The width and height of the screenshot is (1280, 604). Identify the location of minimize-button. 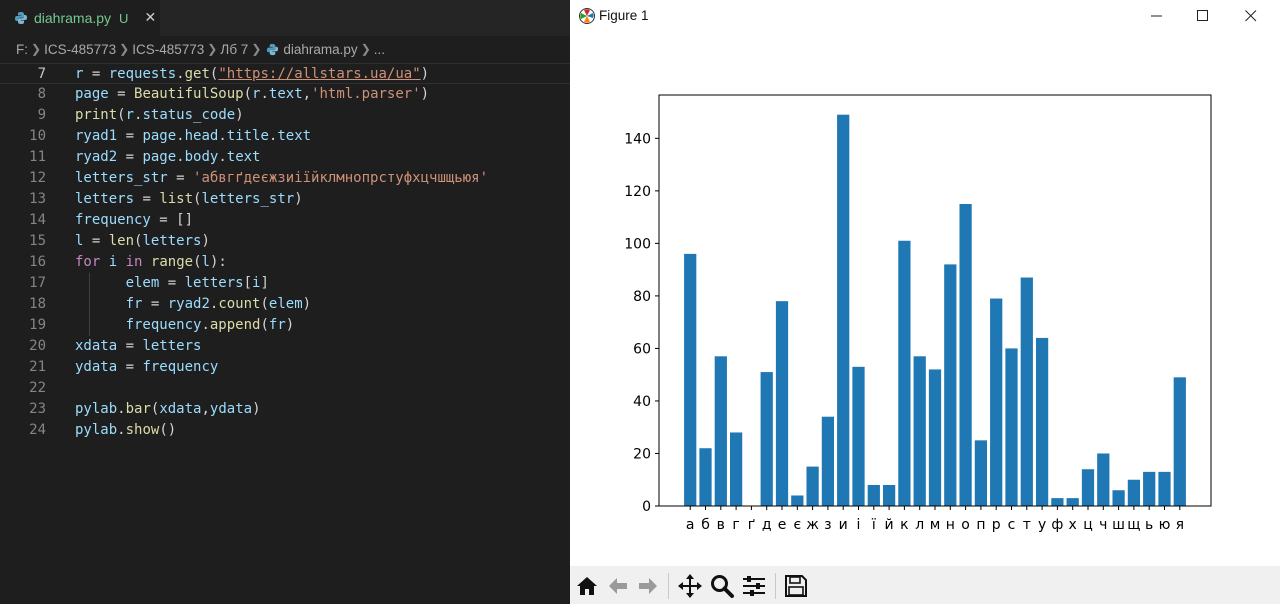
(1157, 16).